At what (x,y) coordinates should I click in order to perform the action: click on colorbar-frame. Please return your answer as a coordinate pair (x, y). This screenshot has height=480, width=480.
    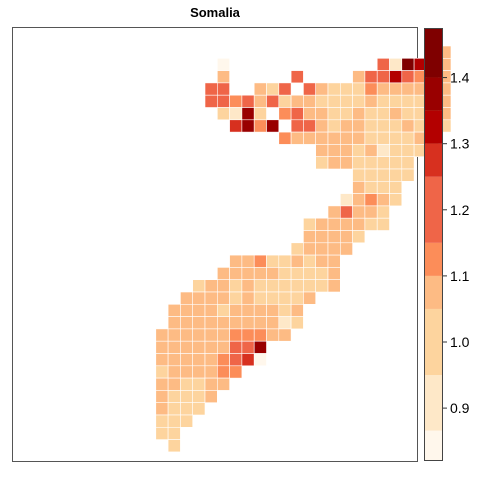
    Looking at the image, I should click on (433, 244).